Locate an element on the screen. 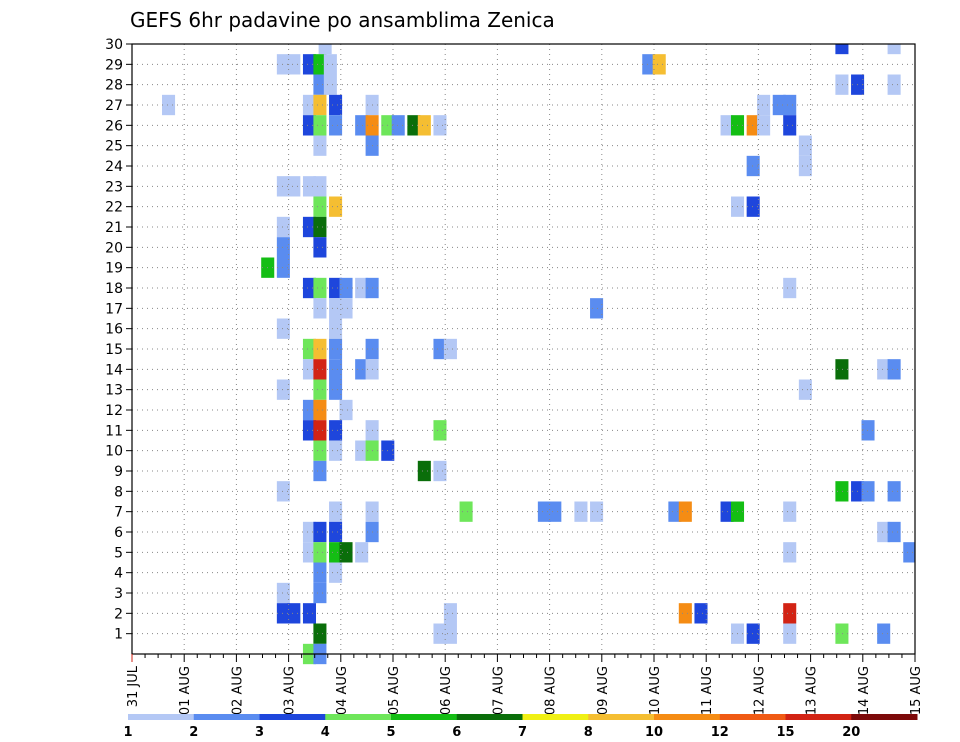 The image size is (960, 742). legend-label: 3 is located at coordinates (259, 732).